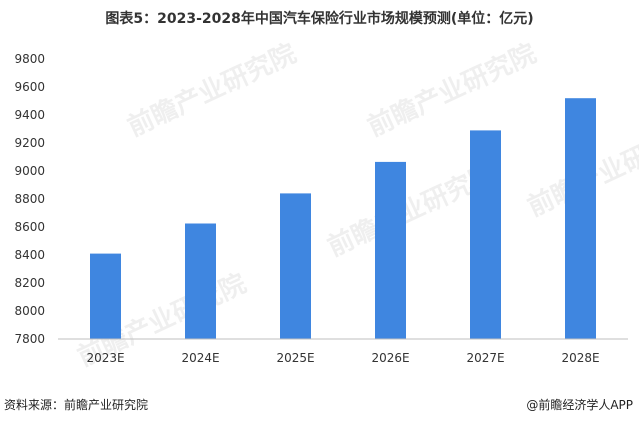 This screenshot has width=639, height=425. What do you see at coordinates (200, 358) in the screenshot?
I see `x-tick-label: 2024E` at bounding box center [200, 358].